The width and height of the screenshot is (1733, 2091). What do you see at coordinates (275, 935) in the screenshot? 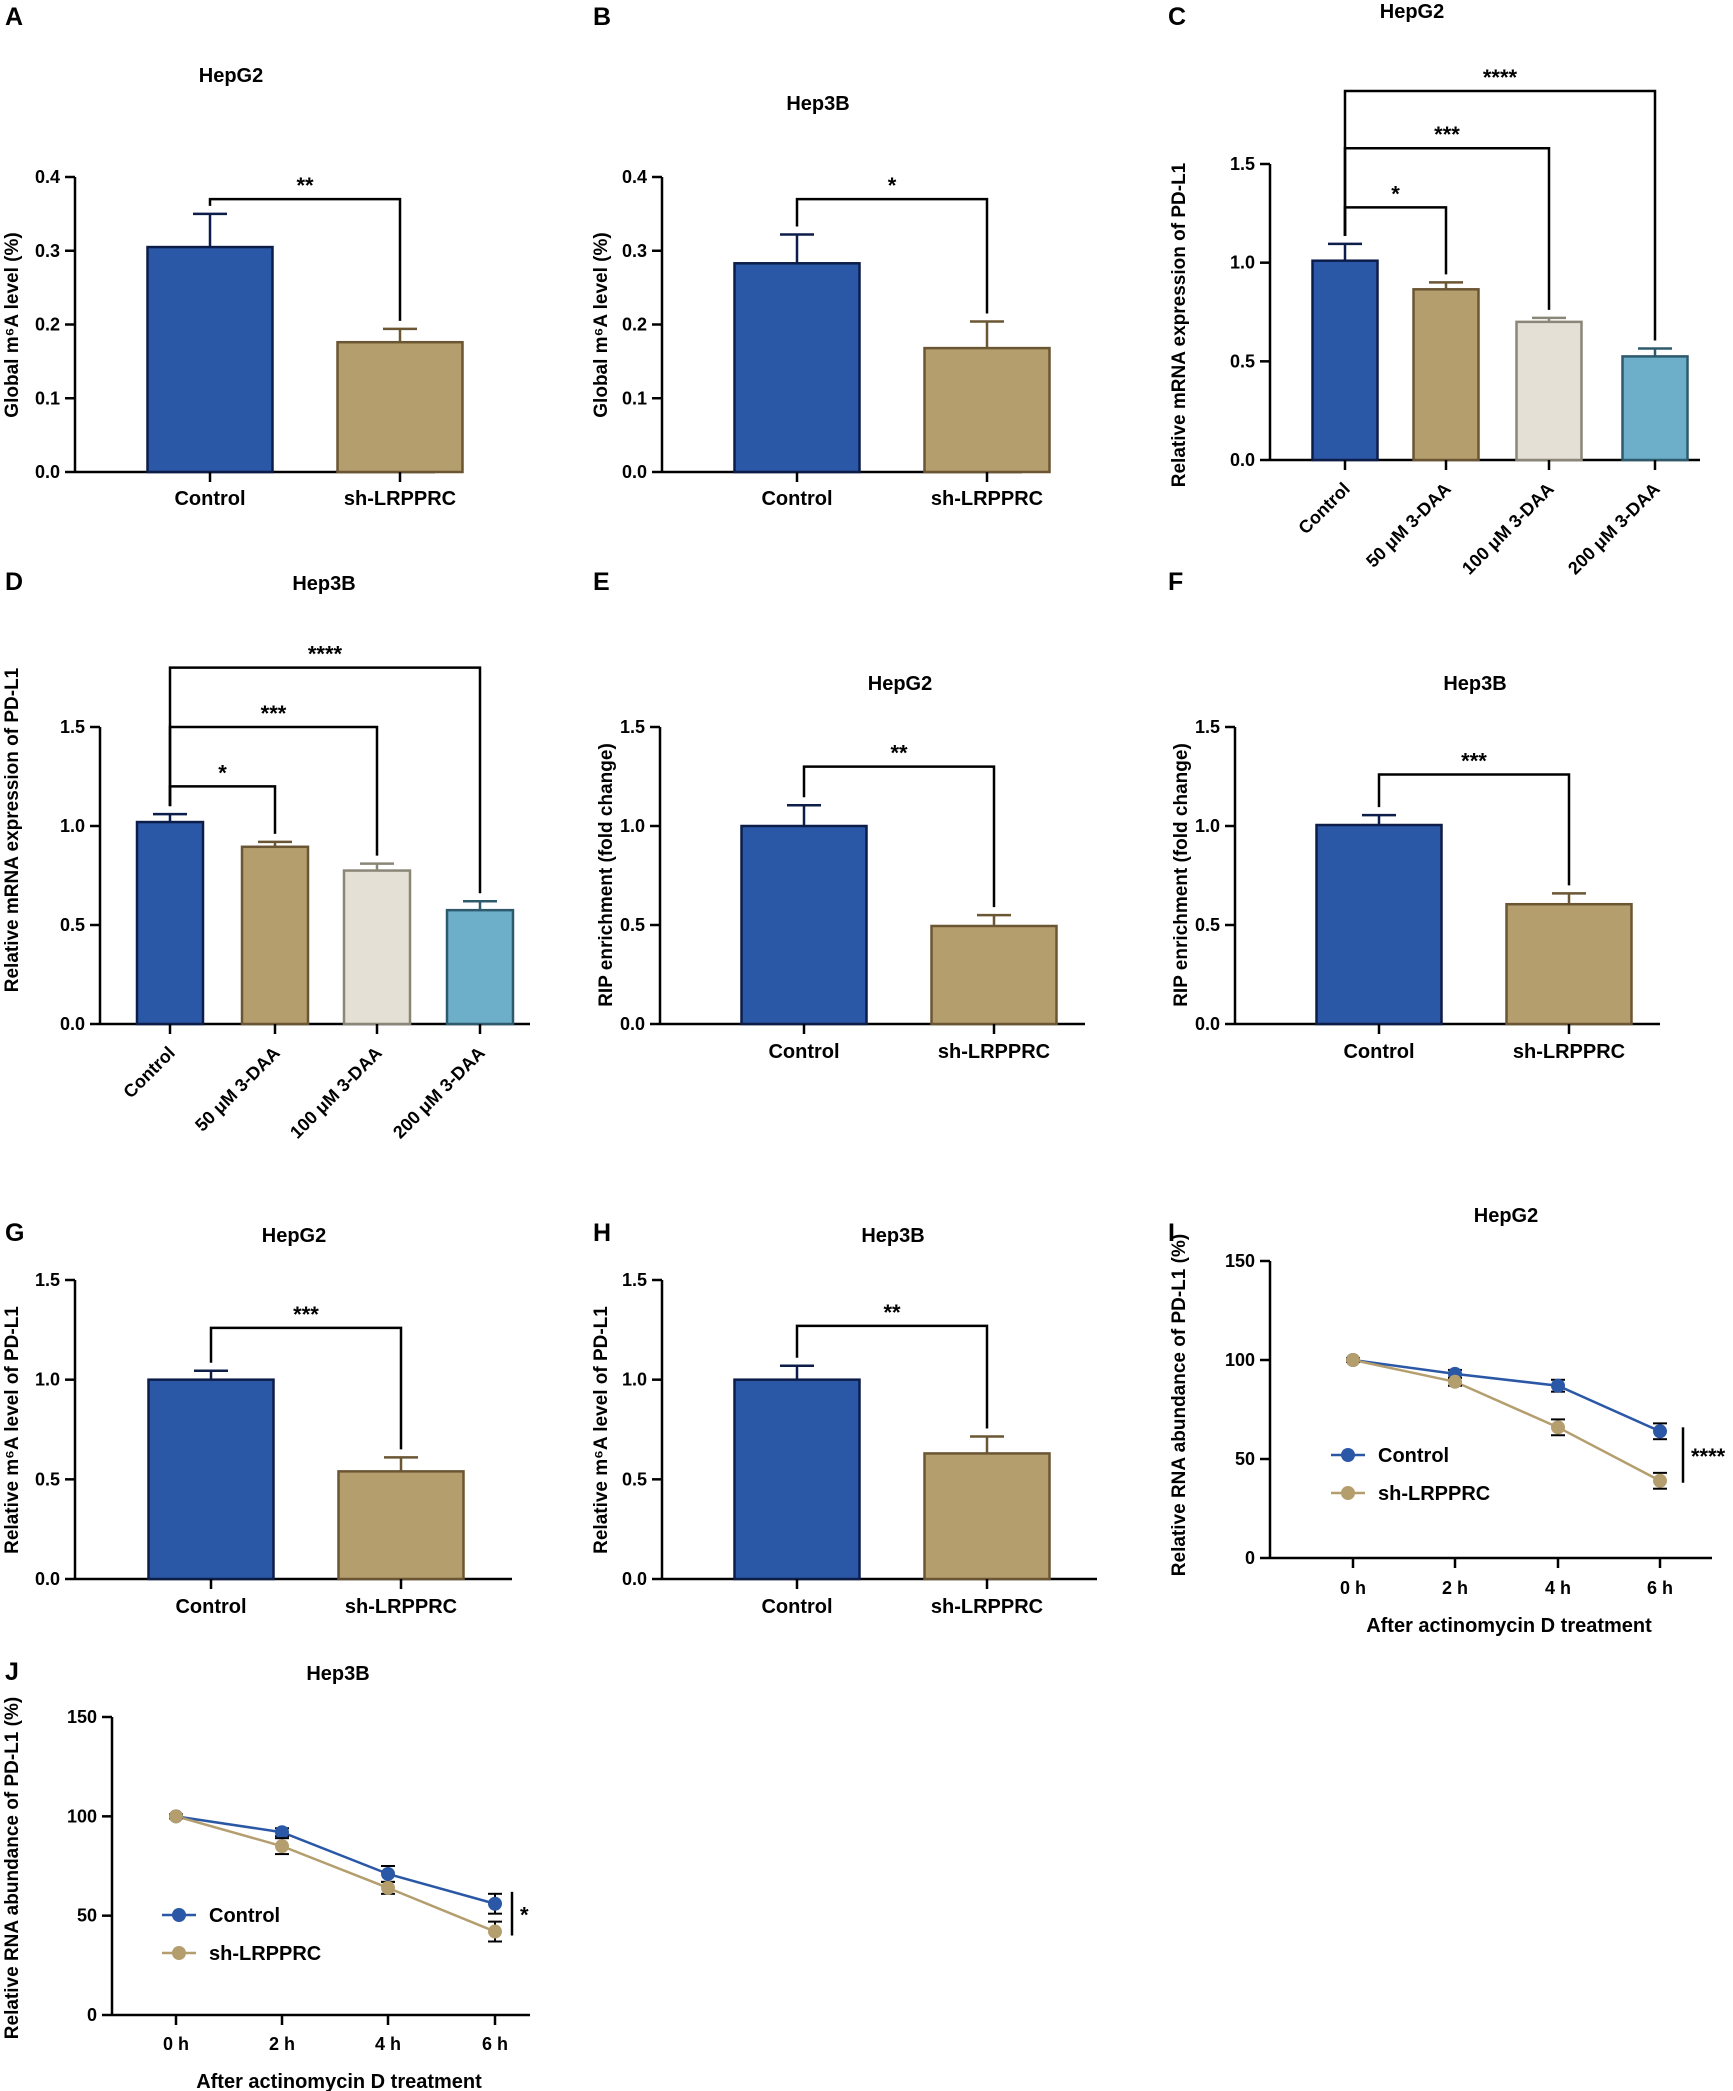
I see `bar-50-m-3-daa` at bounding box center [275, 935].